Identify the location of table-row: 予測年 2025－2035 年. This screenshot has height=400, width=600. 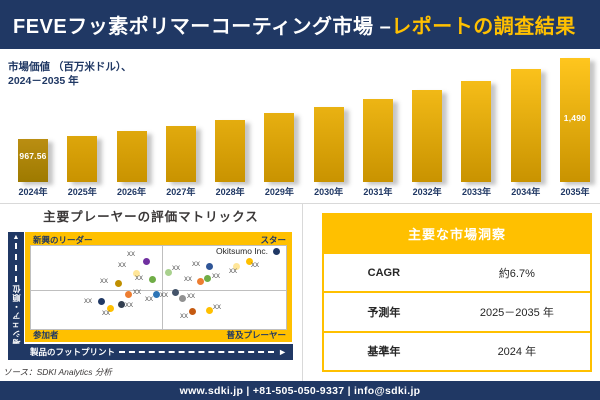
(457, 310).